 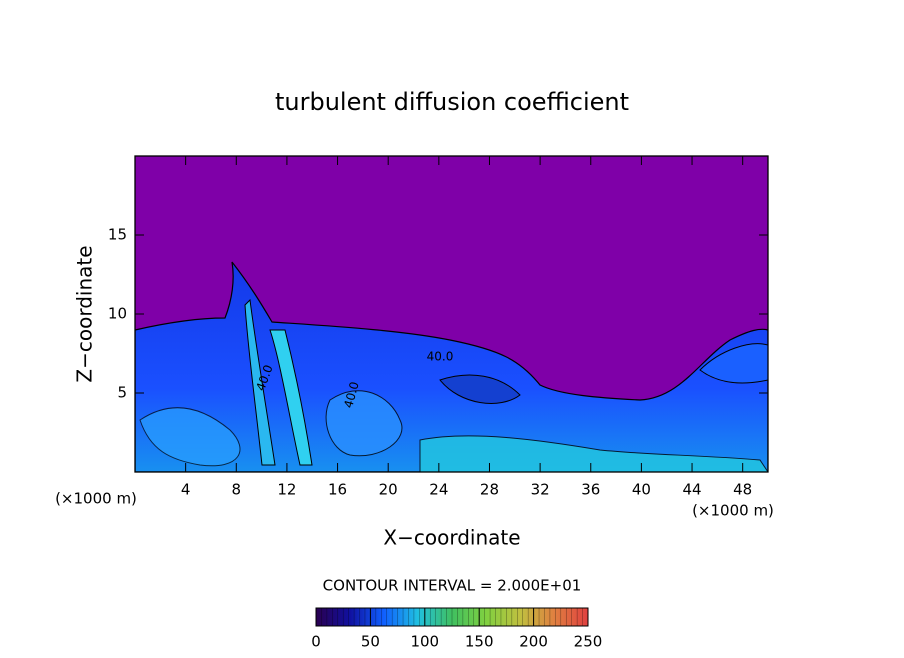 I want to click on y-axis-title: Z−coordinate, so click(x=85, y=313).